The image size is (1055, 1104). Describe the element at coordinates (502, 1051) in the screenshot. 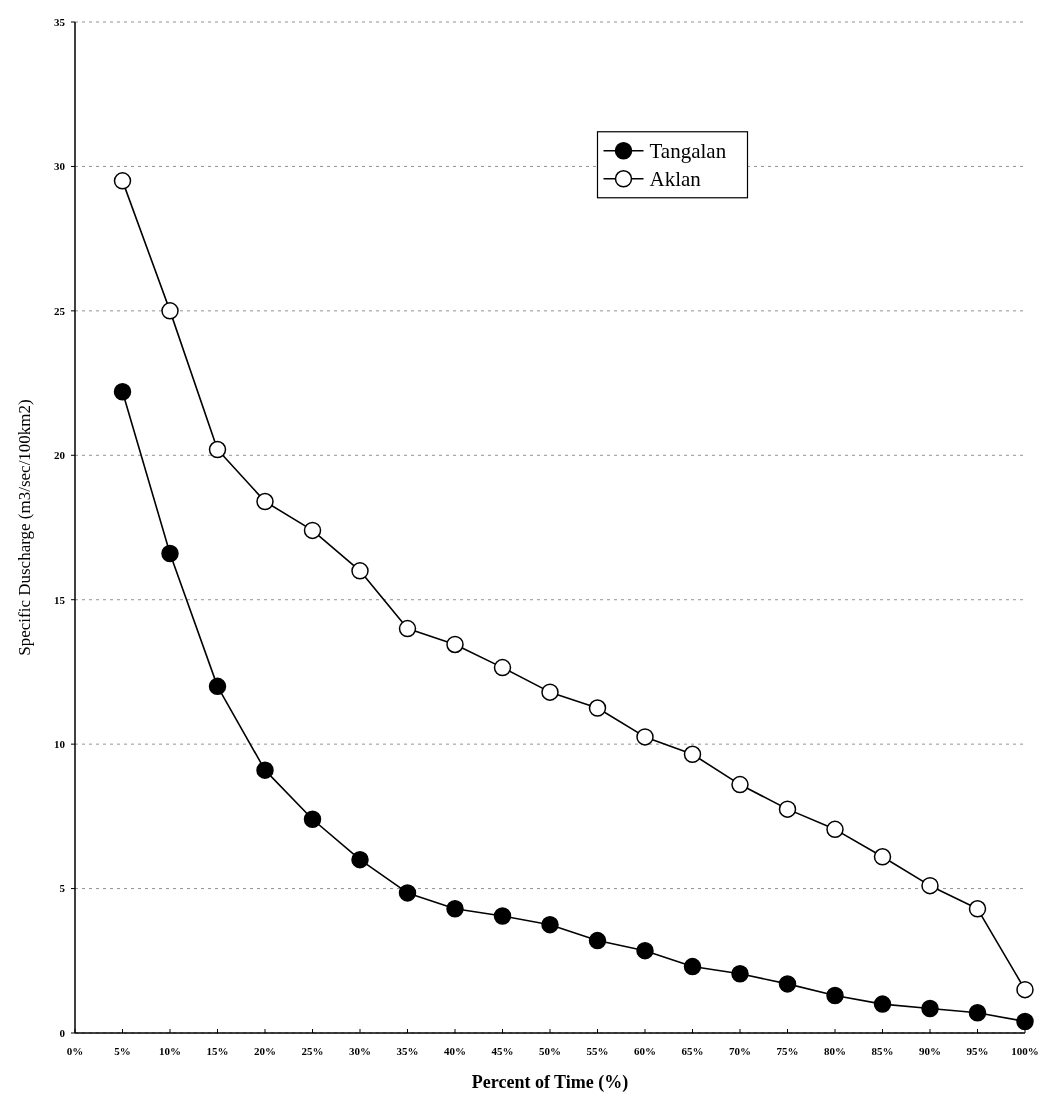

I see `x-tick-label: 45%` at that location.